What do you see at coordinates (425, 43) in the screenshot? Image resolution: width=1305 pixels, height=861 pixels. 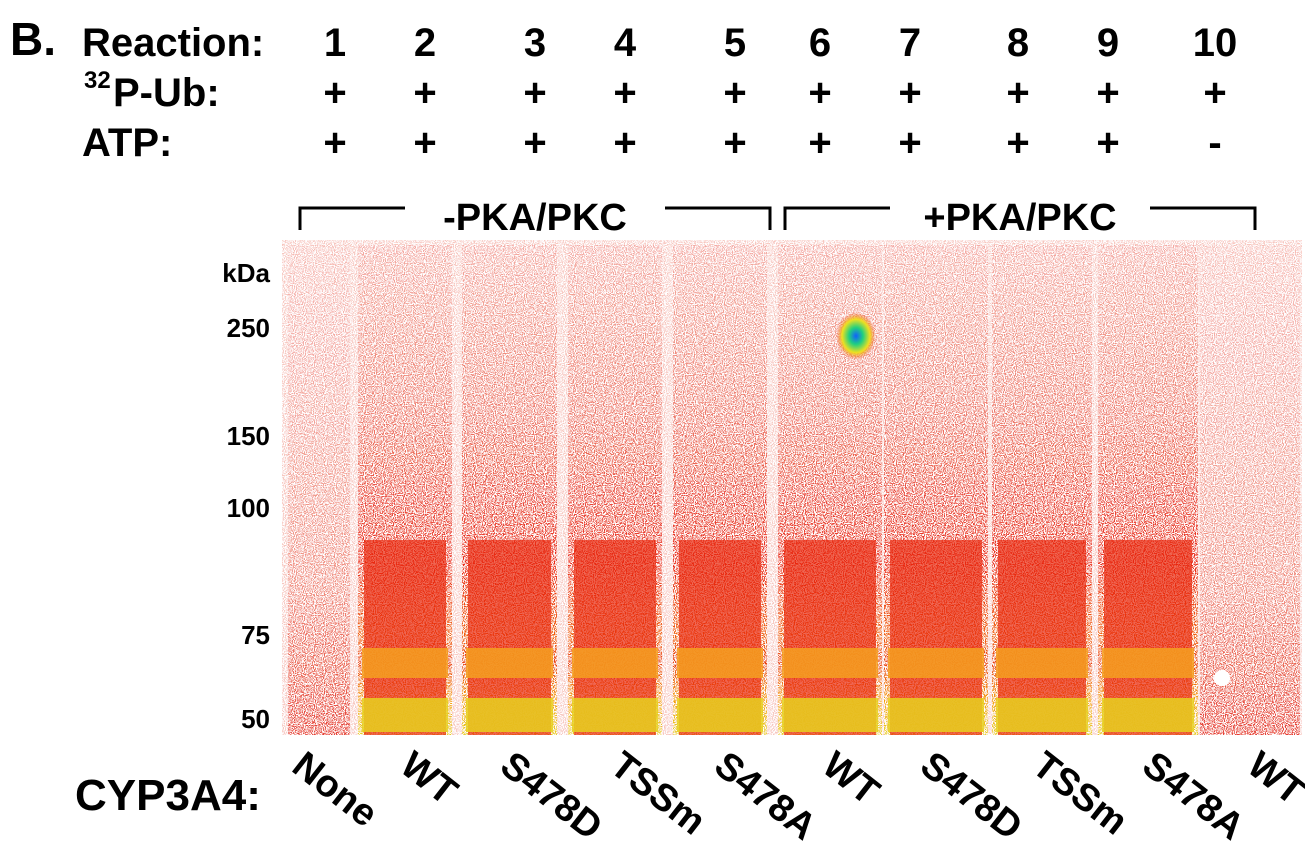 I see `row-value: 2` at bounding box center [425, 43].